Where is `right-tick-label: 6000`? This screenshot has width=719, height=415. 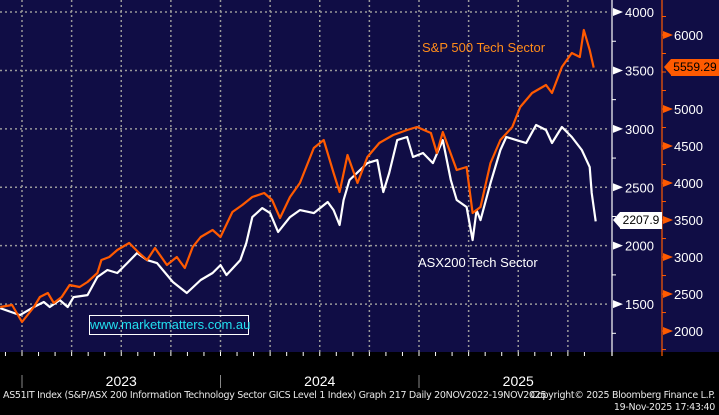
right-tick-label: 6000 is located at coordinates (688, 35).